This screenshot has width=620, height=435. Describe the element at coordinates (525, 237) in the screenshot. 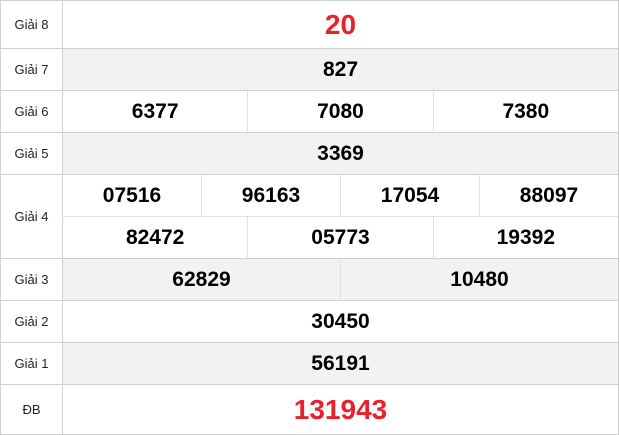

I see `winning-number: 19392` at that location.